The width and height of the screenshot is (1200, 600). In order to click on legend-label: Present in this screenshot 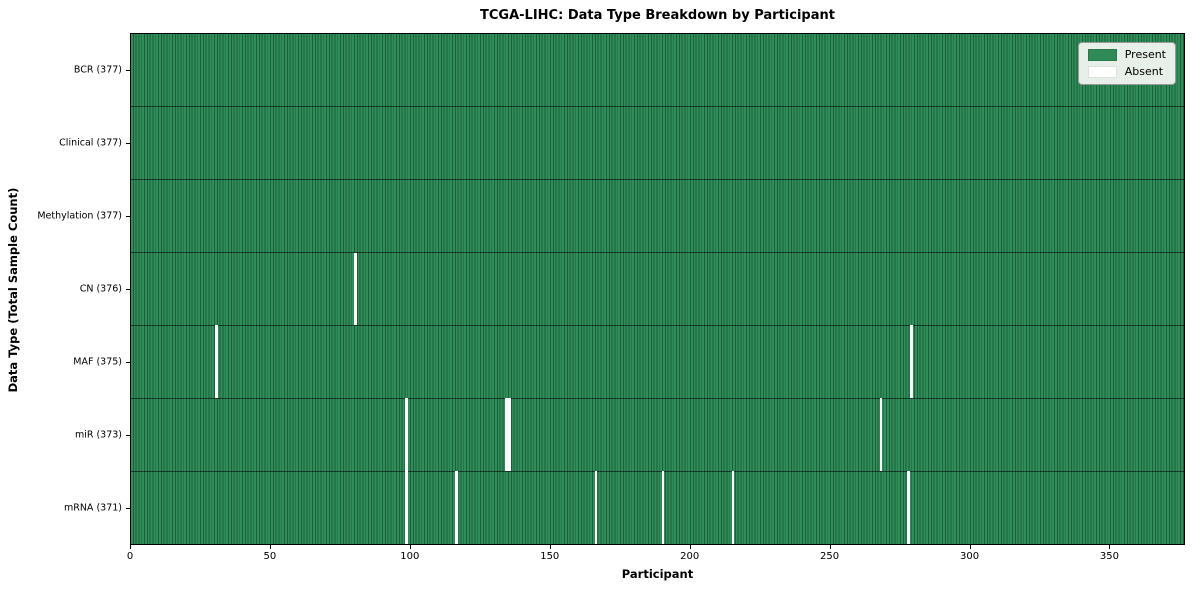, I will do `click(1145, 54)`.